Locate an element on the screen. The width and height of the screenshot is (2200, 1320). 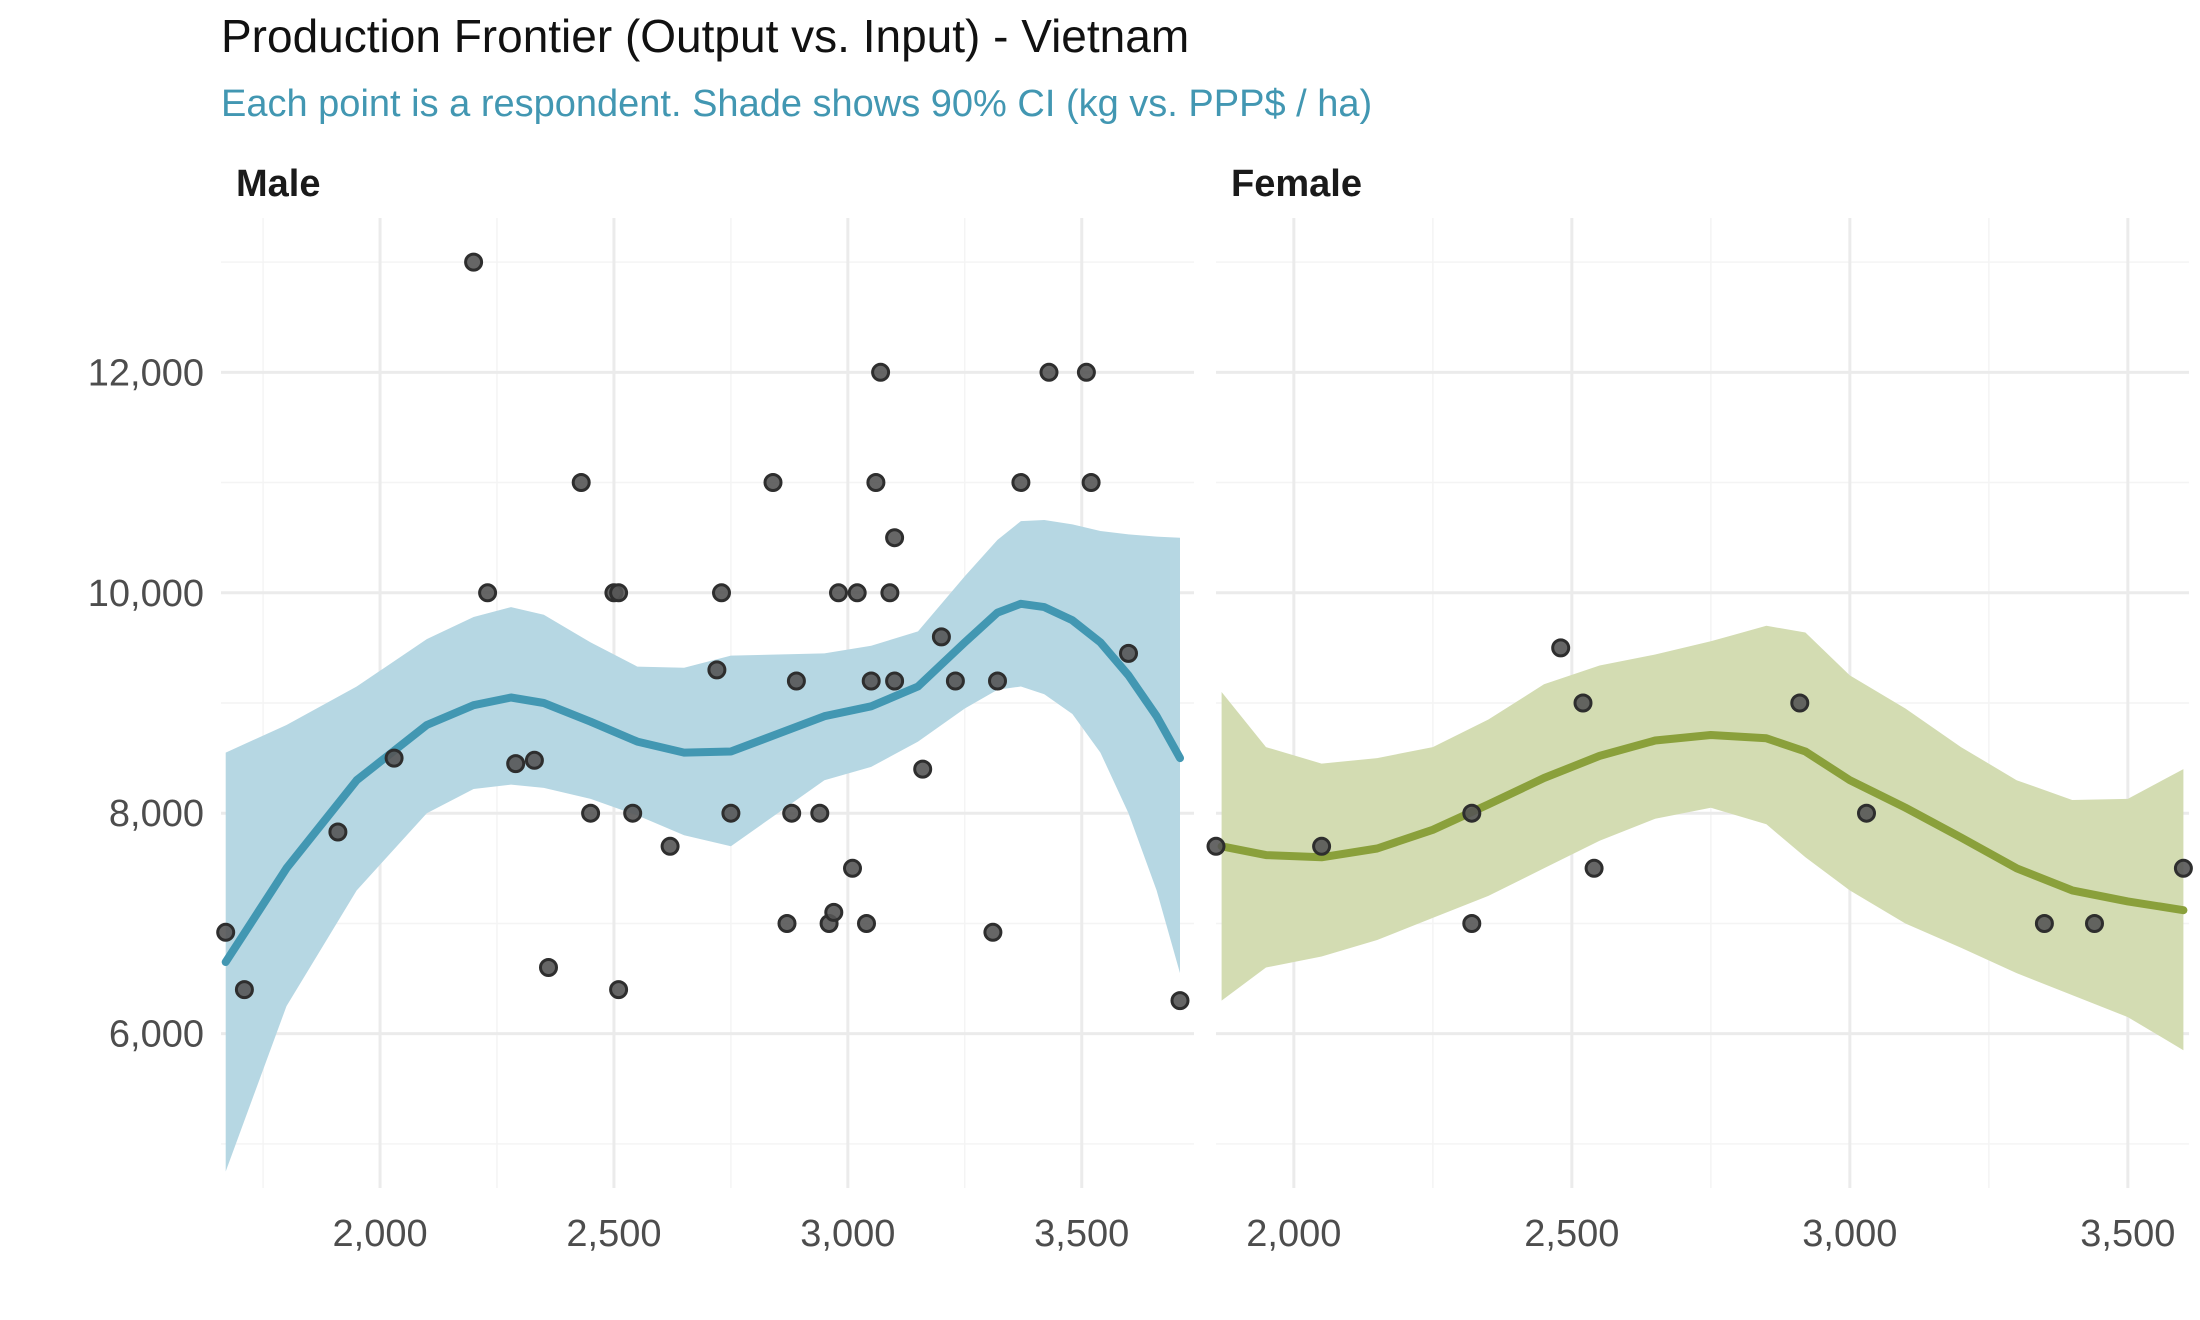
y-tick-label: 8,000 is located at coordinates (156, 814).